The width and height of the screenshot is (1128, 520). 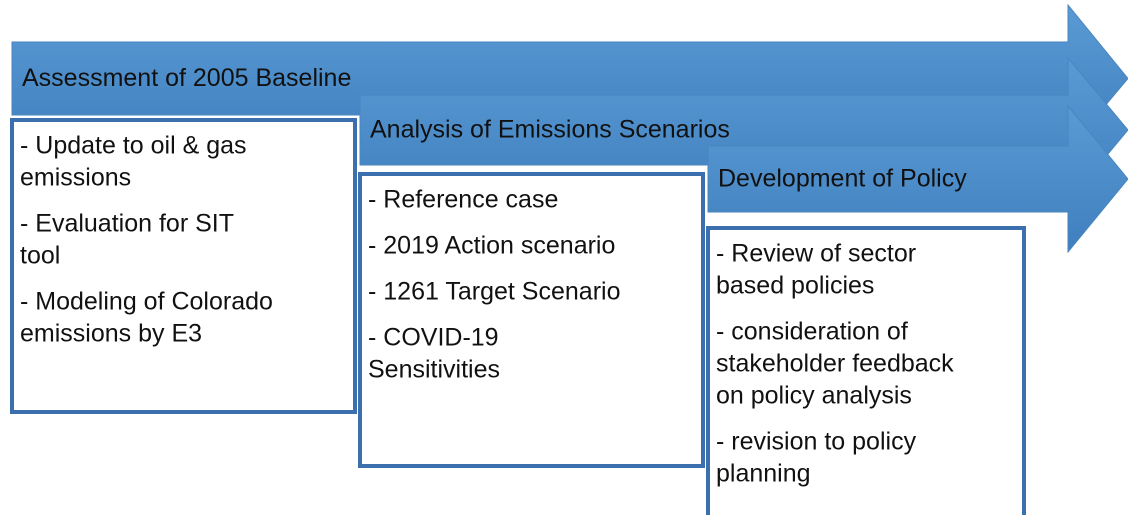 I want to click on stage-arrow, so click(x=917, y=179).